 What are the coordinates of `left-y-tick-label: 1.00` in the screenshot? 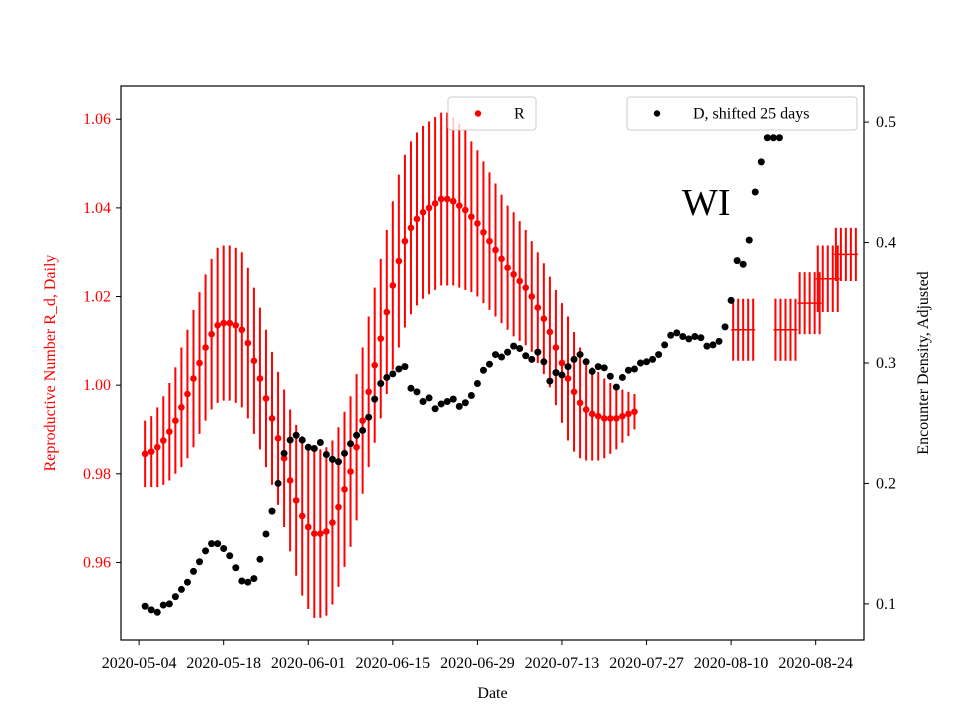 It's located at (97, 385).